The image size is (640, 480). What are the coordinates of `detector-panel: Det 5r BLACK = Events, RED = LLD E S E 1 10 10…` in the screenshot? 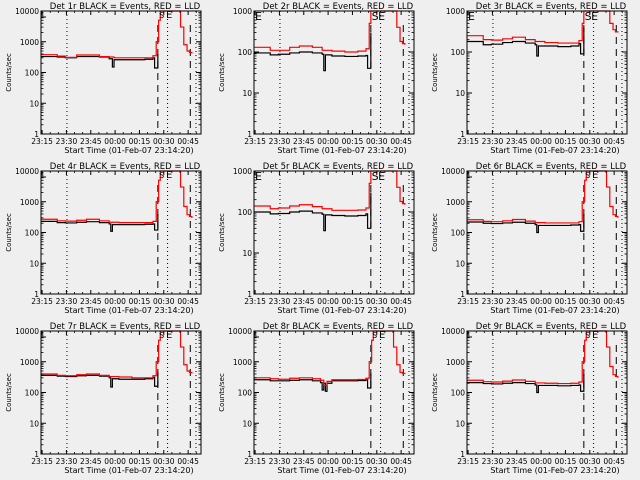 It's located at (319, 240).